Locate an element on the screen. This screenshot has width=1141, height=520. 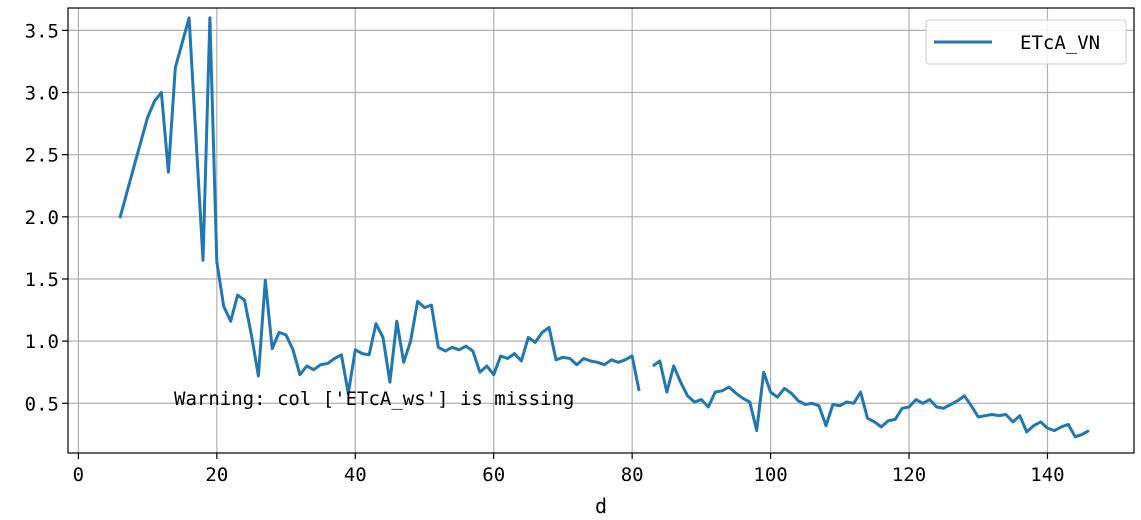
x-tick-label: 0 is located at coordinates (78, 475).